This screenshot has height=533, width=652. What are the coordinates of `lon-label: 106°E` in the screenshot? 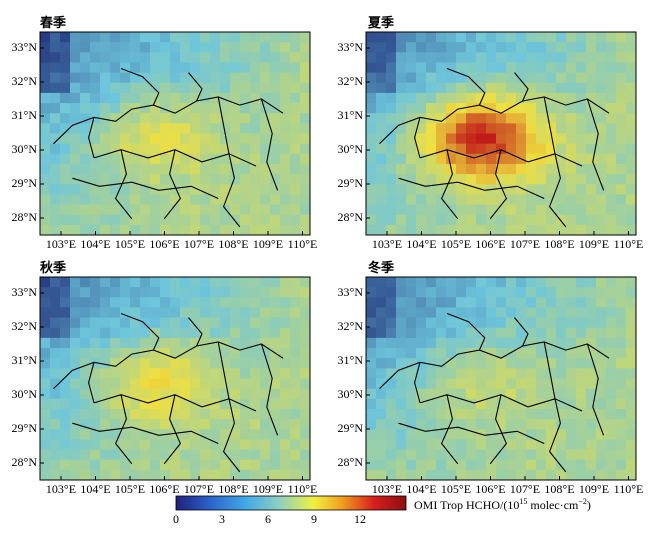 It's located at (490, 489).